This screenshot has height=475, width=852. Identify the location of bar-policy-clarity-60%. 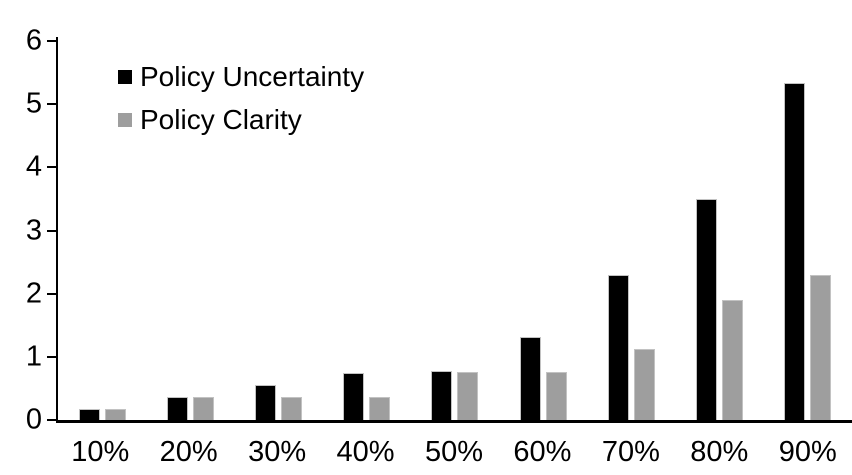
(556, 396).